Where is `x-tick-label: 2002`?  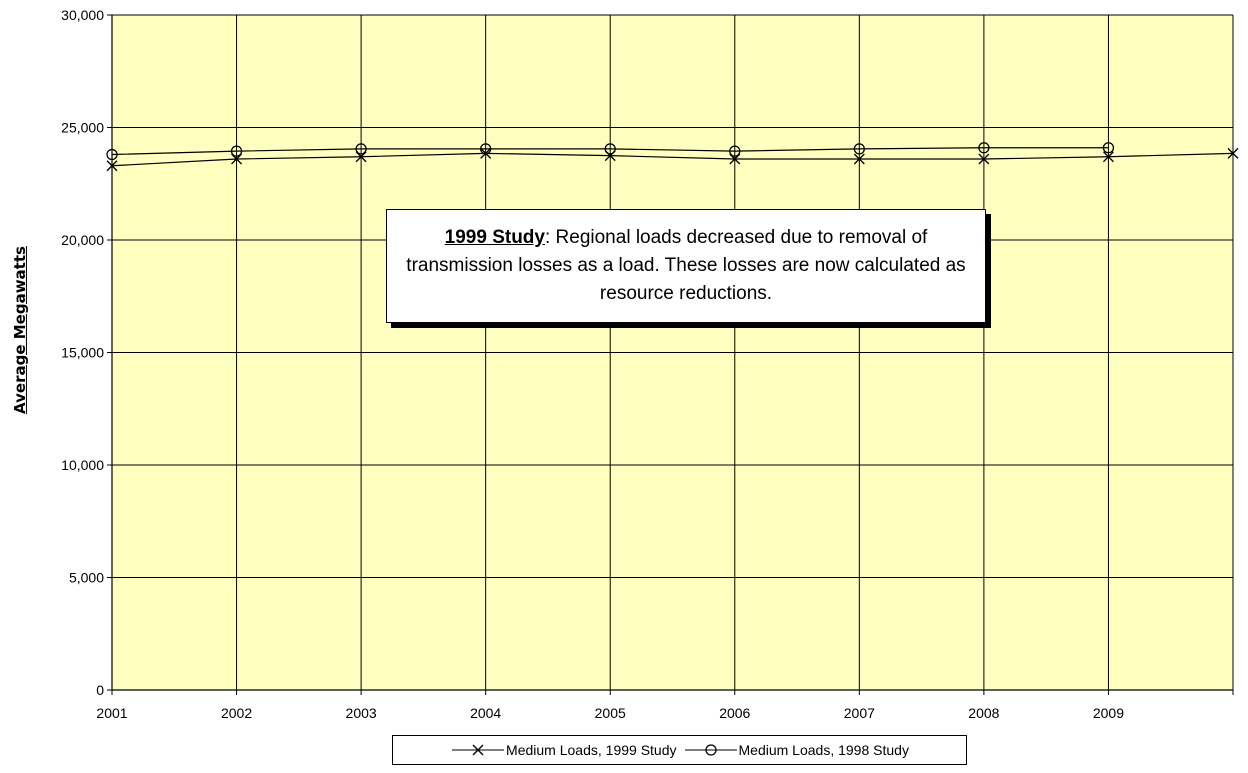 x-tick-label: 2002 is located at coordinates (236, 713).